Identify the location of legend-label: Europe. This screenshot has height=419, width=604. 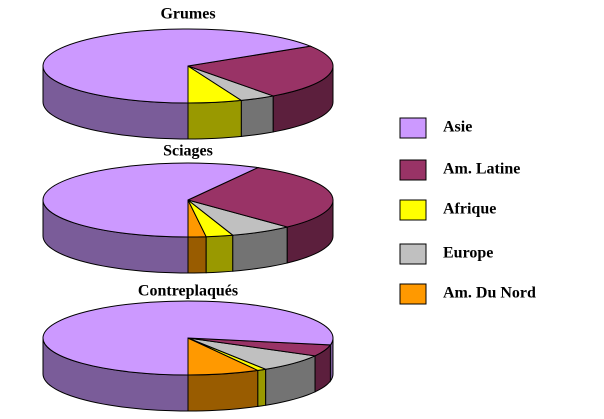
(468, 253).